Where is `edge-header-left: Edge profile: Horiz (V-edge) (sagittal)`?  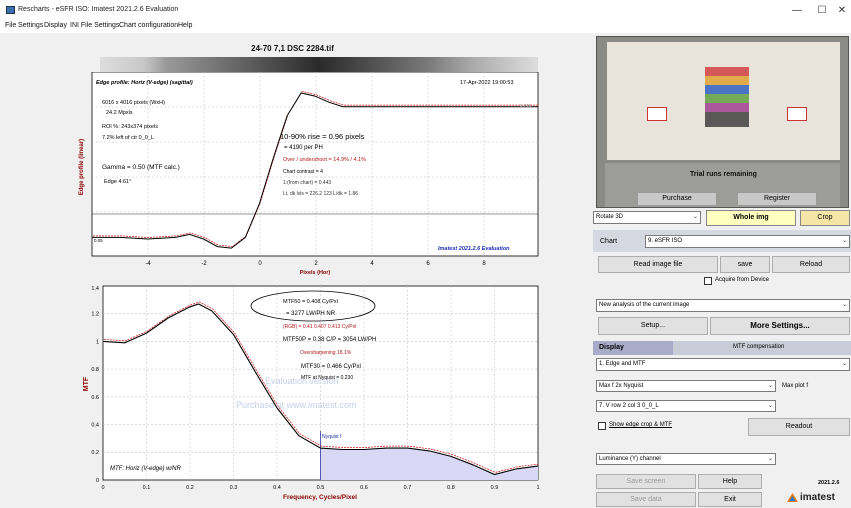
edge-header-left: Edge profile: Horiz (V-edge) (sagittal) is located at coordinates (144, 83).